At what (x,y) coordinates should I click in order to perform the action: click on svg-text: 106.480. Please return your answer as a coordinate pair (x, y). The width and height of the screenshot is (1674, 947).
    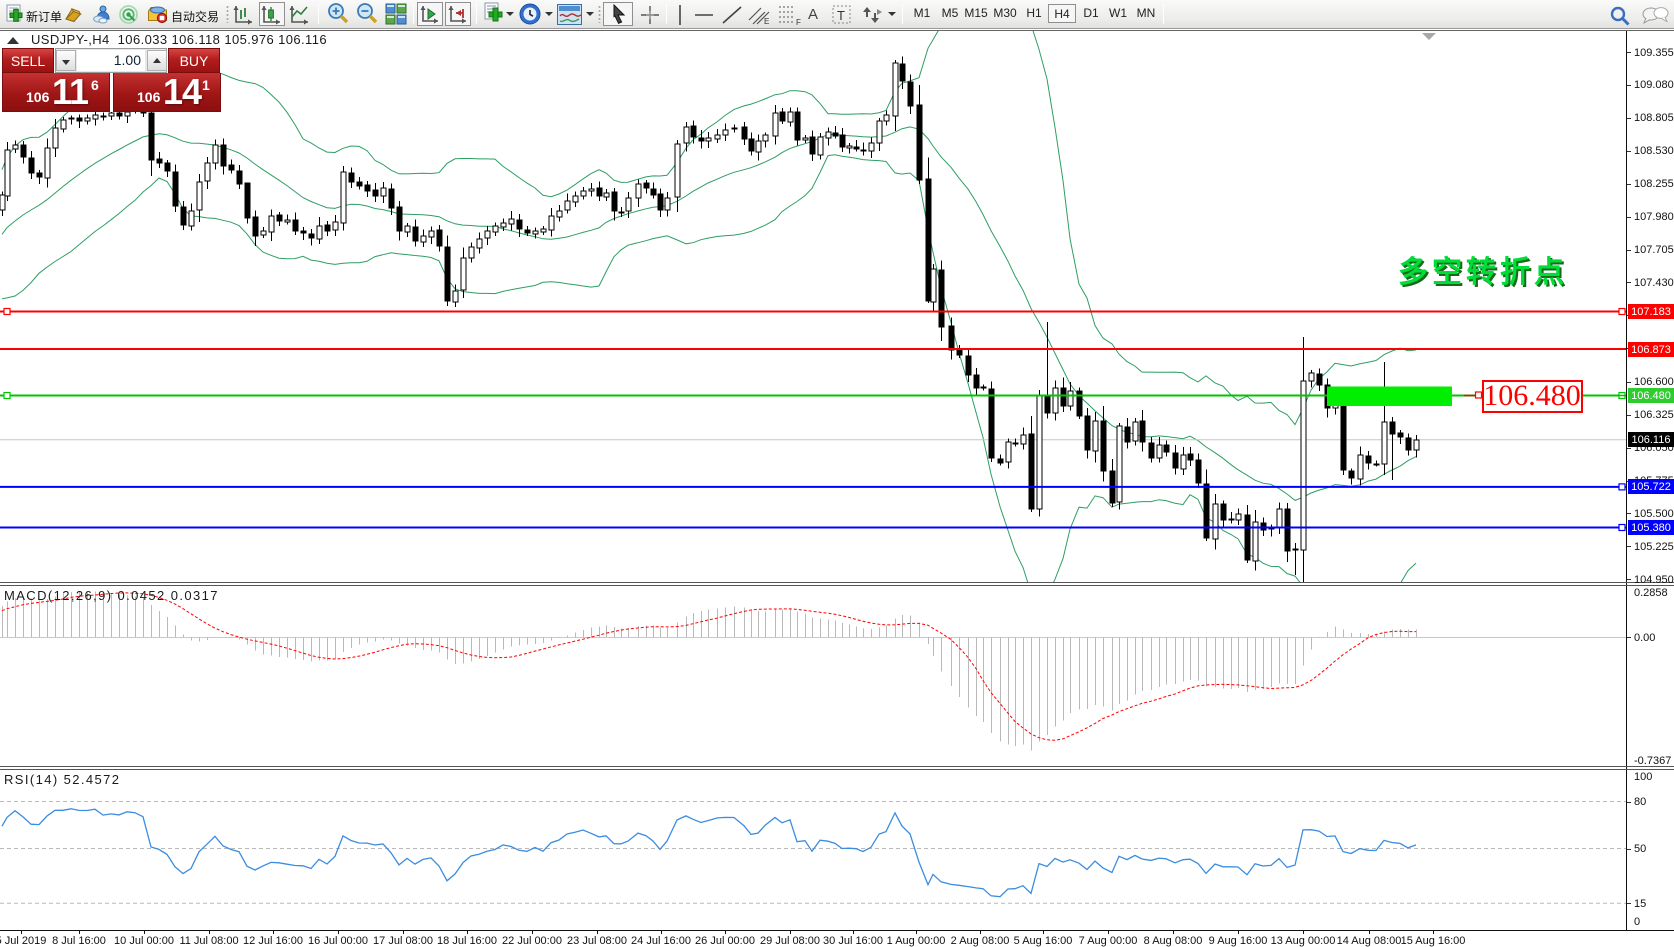
    Looking at the image, I should click on (1532, 395).